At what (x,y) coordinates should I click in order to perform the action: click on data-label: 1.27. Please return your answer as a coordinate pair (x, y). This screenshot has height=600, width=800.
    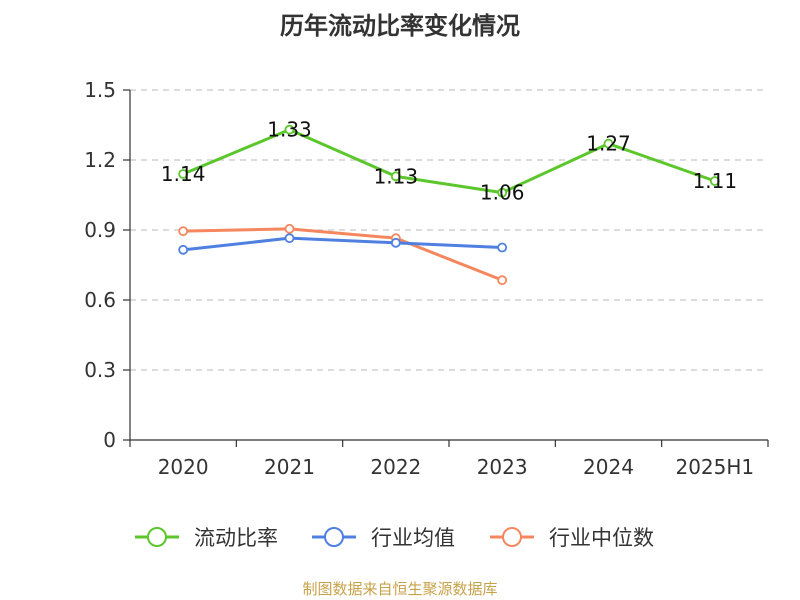
    Looking at the image, I should click on (608, 144).